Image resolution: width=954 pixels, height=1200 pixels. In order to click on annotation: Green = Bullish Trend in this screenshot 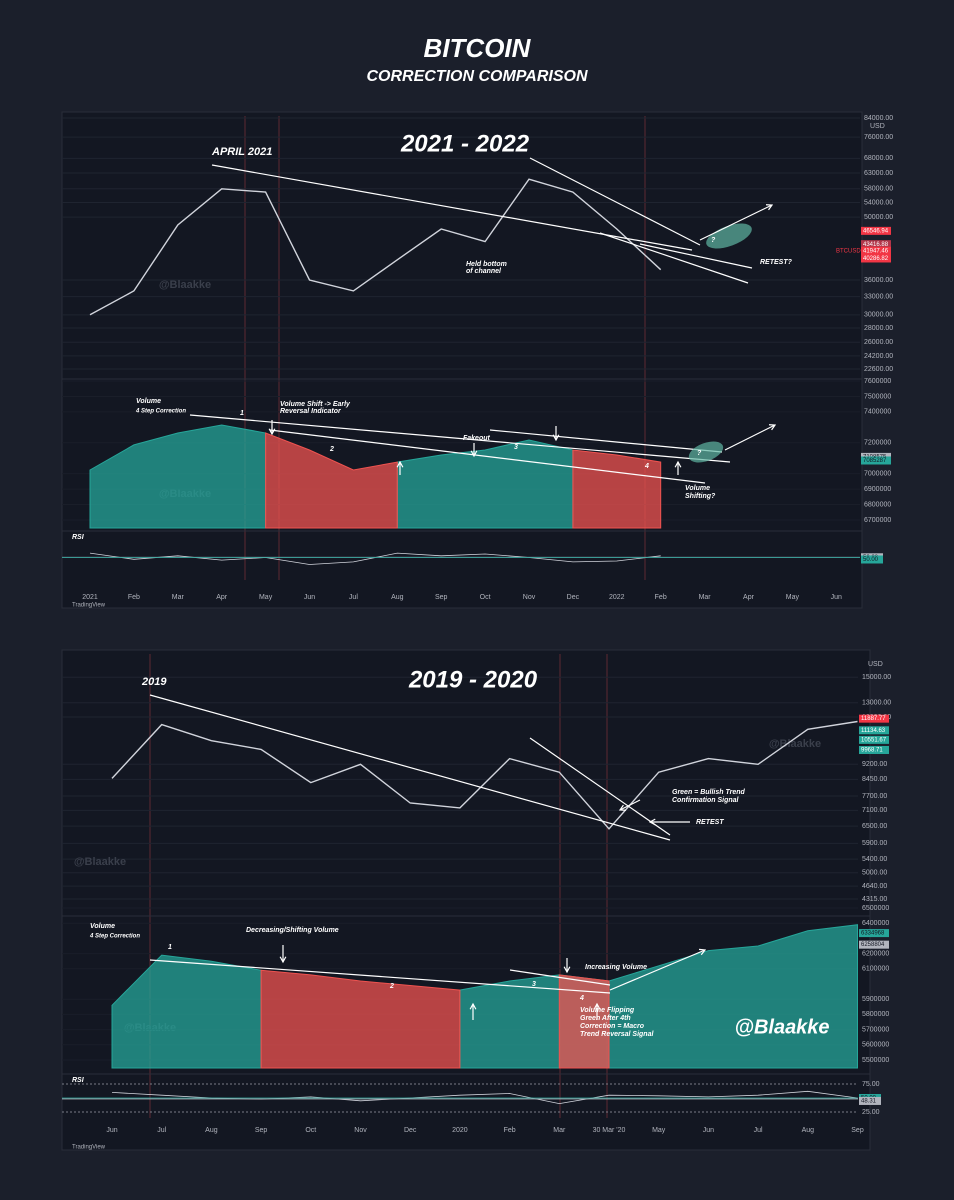, I will do `click(709, 792)`.